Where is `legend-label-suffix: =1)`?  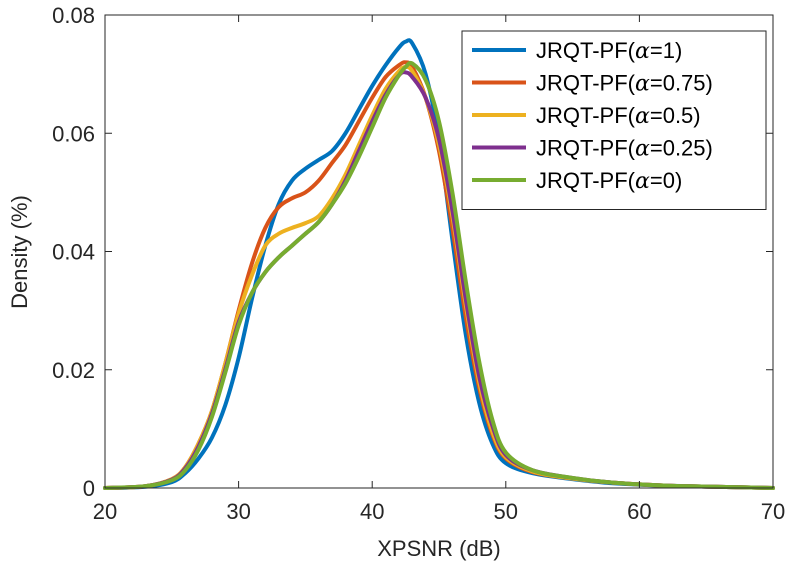
legend-label-suffix: =1) is located at coordinates (666, 50).